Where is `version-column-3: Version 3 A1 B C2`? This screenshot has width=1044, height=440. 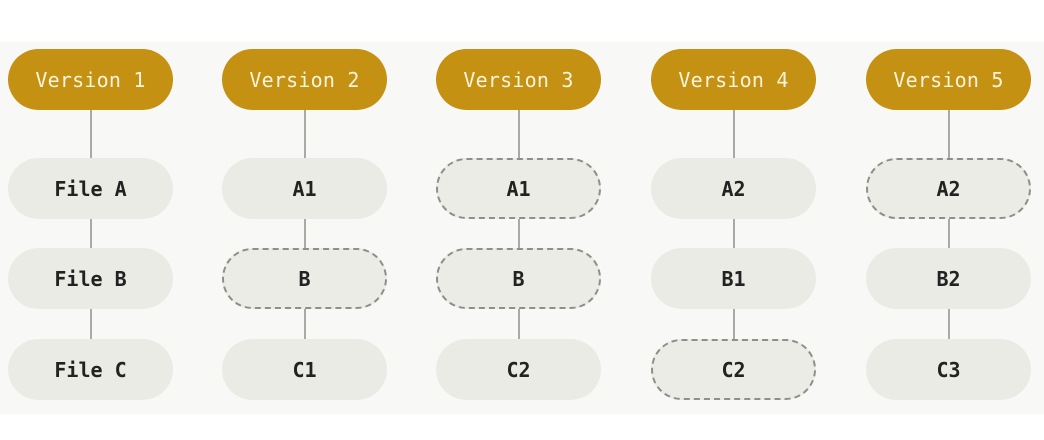
version-column-3: Version 3 A1 B C2 is located at coordinates (518, 225).